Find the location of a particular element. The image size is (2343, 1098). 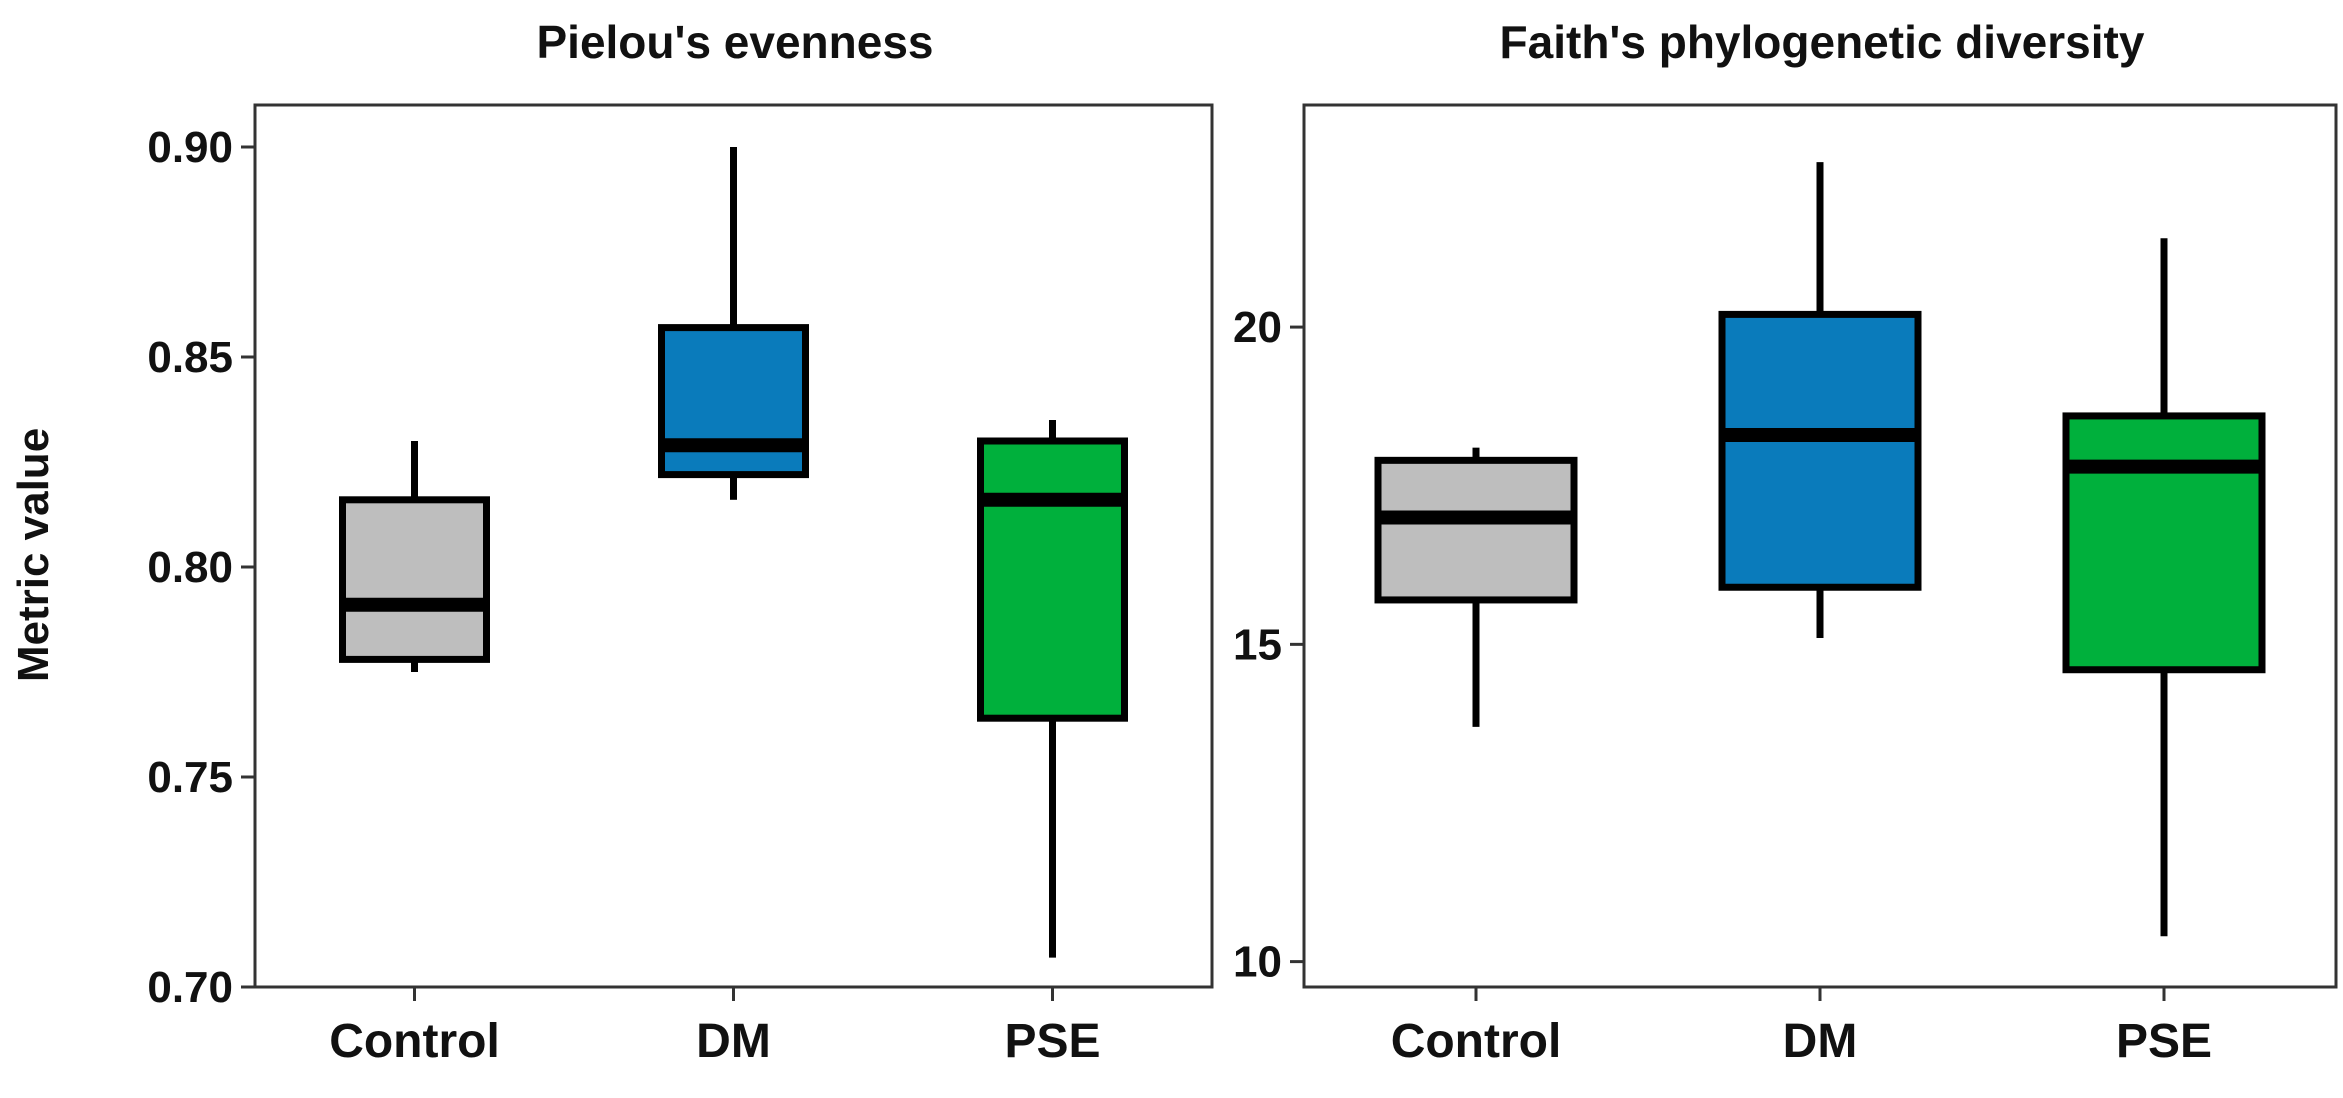

y-tick-label: 0.90 is located at coordinates (190, 147).